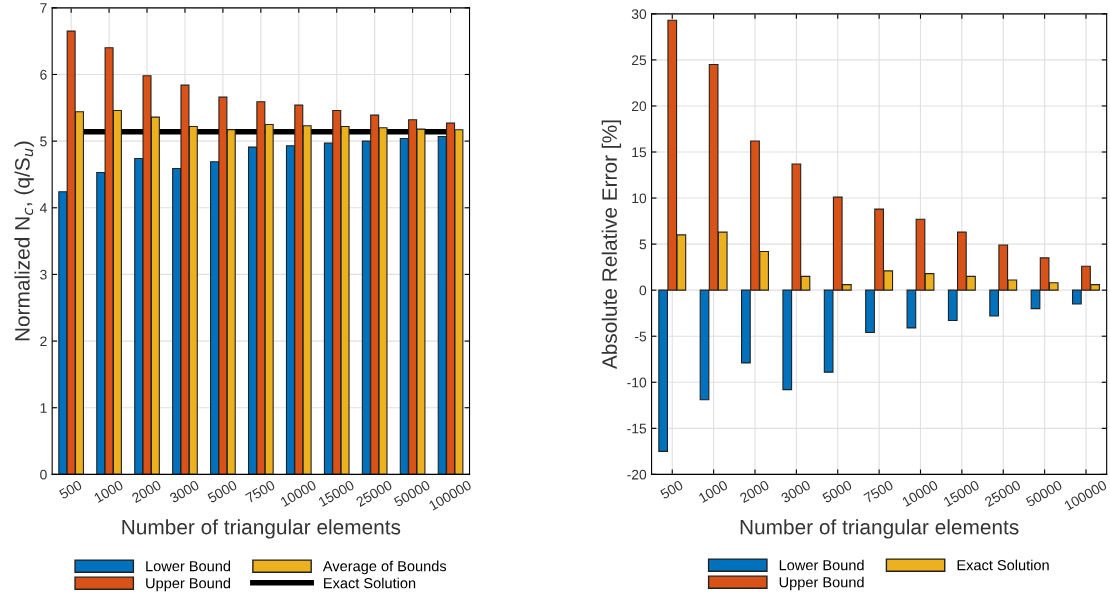 Image resolution: width=1110 pixels, height=602 pixels. What do you see at coordinates (637, 428) in the screenshot?
I see `y-tick-label: -15` at bounding box center [637, 428].